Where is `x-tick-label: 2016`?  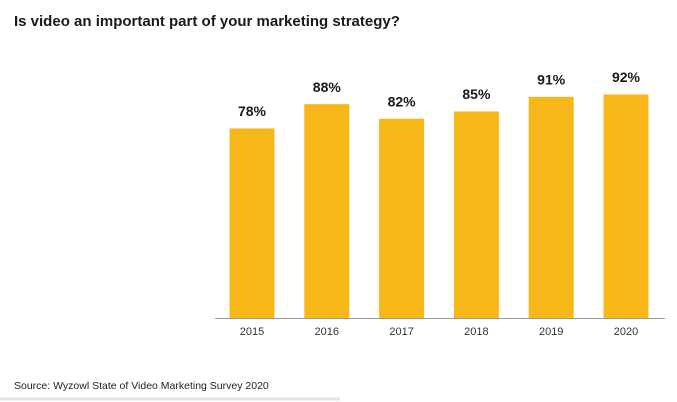 x-tick-label: 2016 is located at coordinates (327, 332).